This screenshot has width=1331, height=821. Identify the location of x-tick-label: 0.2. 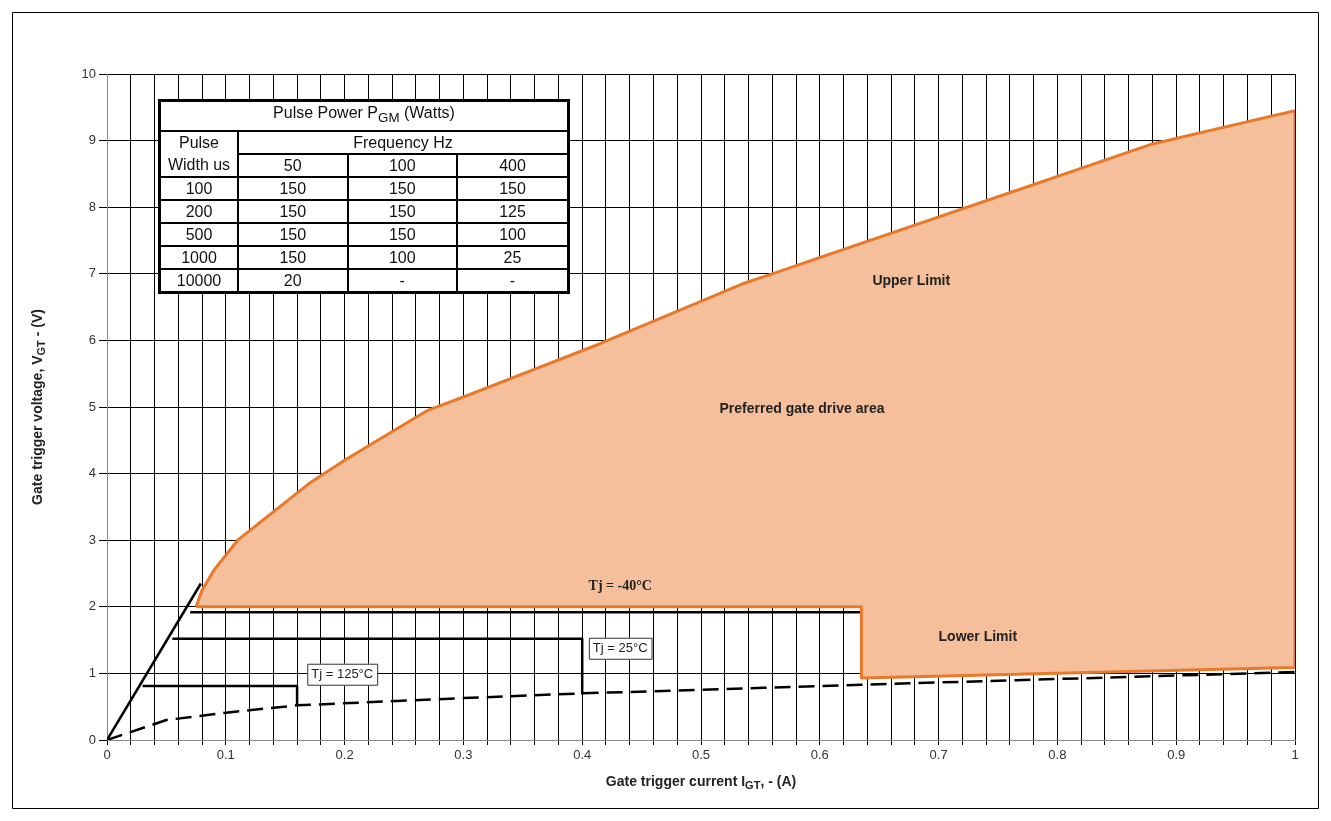
(344, 755).